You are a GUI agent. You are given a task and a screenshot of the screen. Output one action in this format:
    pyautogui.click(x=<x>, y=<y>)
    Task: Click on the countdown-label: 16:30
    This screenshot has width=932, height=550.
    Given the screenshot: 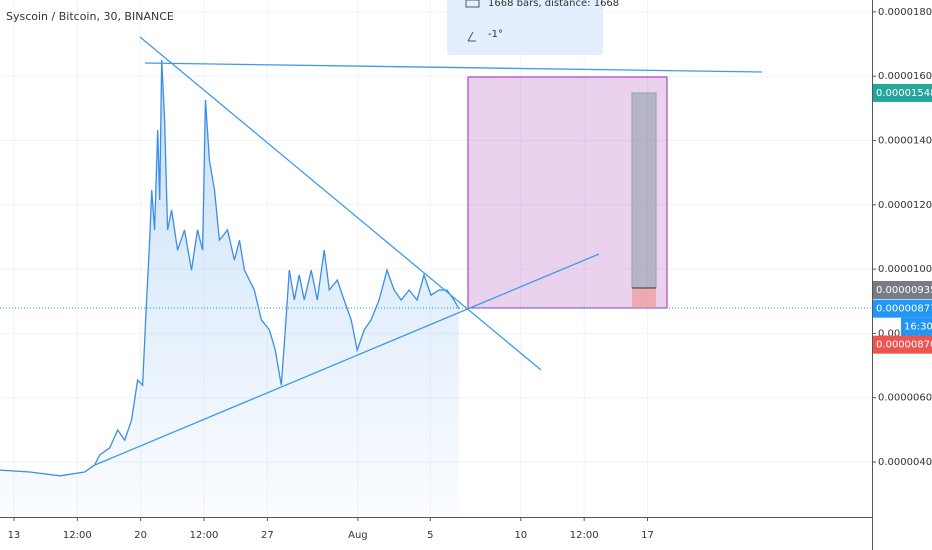 What is the action you would take?
    pyautogui.click(x=918, y=327)
    